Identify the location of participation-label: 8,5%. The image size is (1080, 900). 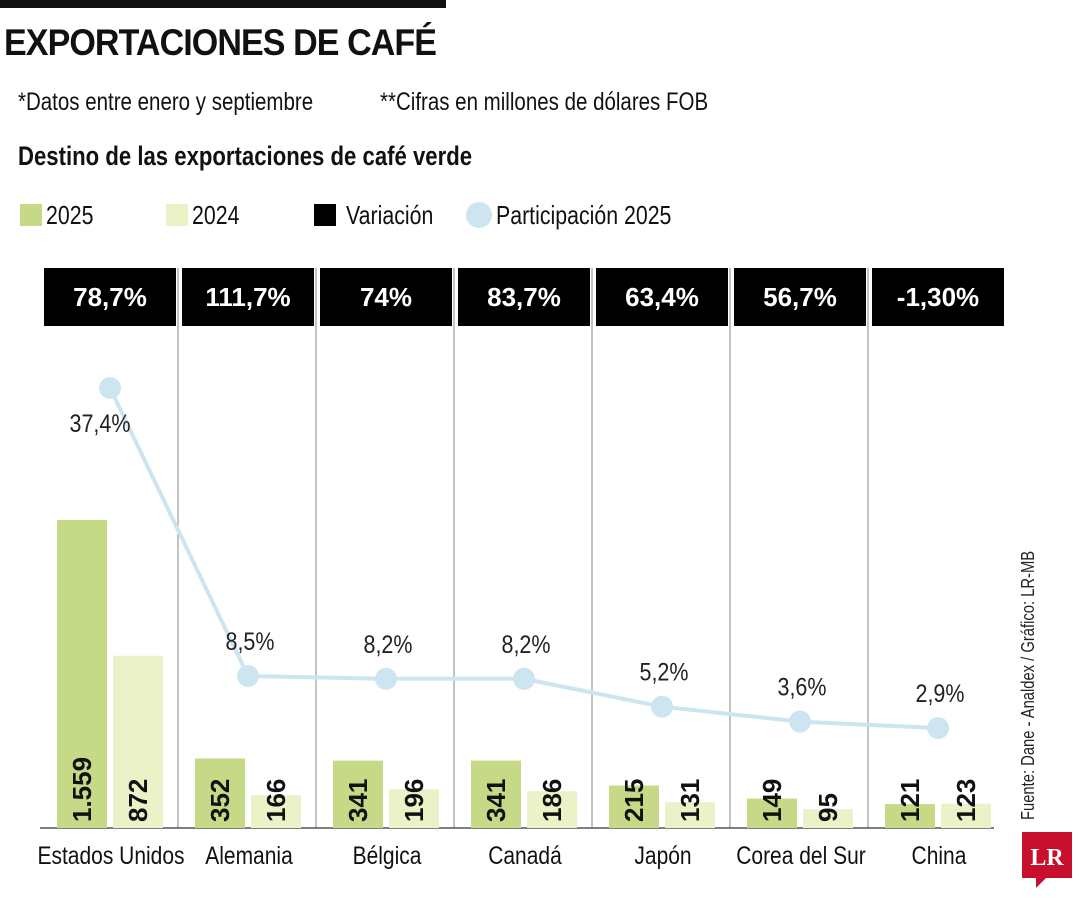
(250, 641).